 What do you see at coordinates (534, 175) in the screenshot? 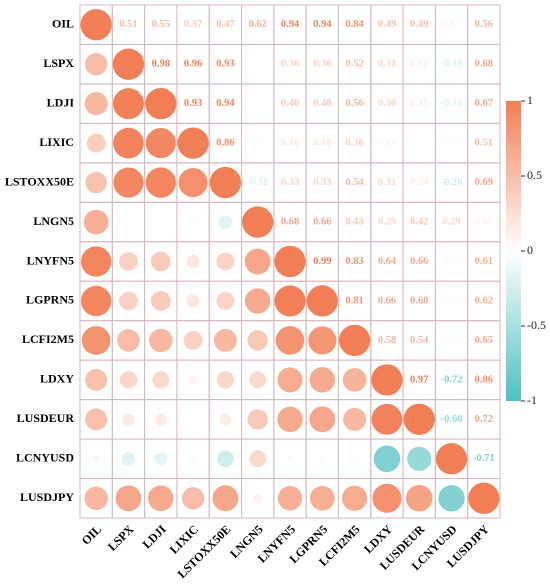
I see `colorbar-label: 0.5` at bounding box center [534, 175].